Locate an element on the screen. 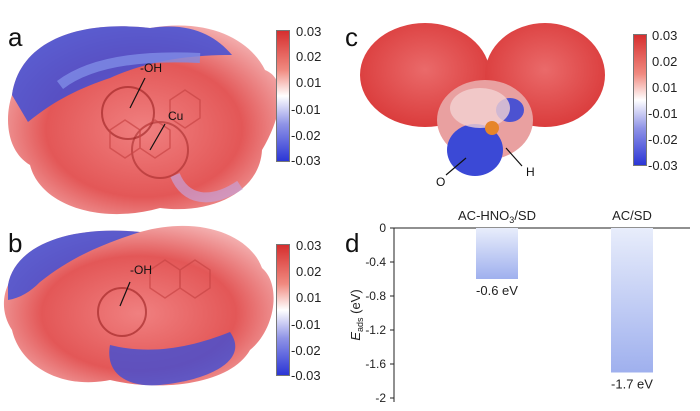 The image size is (700, 411). colorbar-b-tick: 0.01 is located at coordinates (309, 297).